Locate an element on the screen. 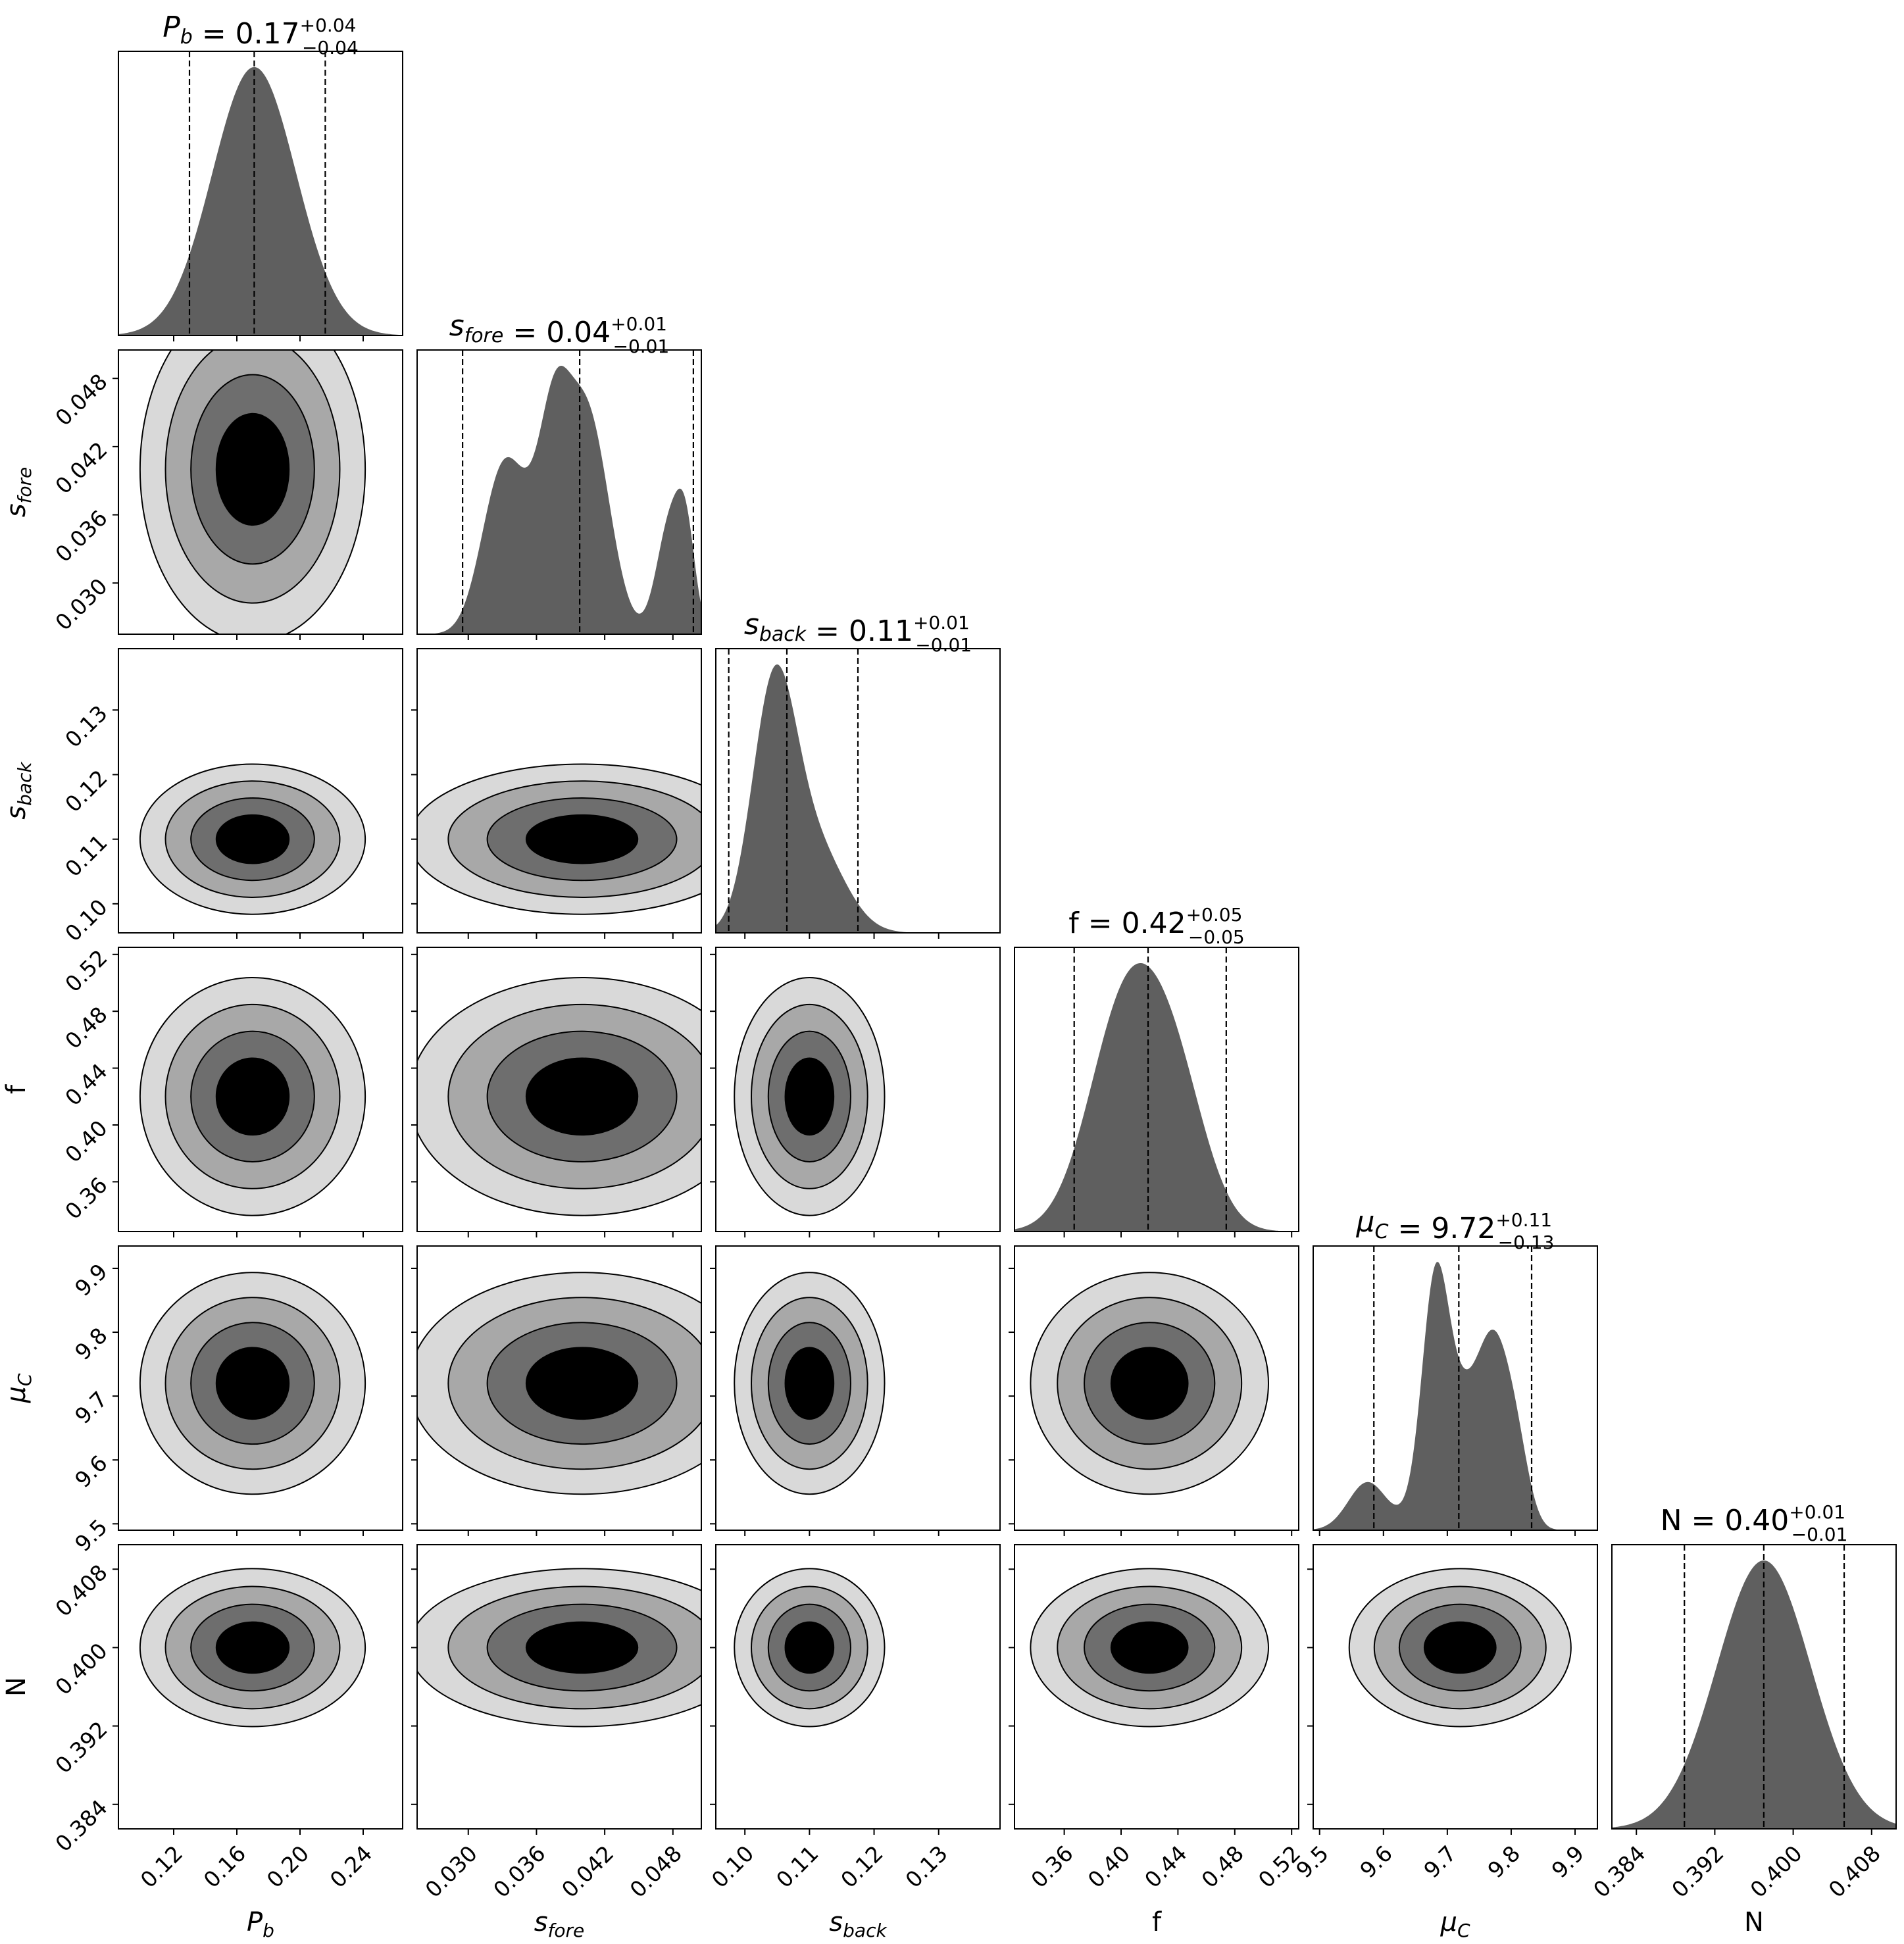 The height and width of the screenshot is (1944, 1904). xtick-label-f-3: 0.48 is located at coordinates (1222, 1867).